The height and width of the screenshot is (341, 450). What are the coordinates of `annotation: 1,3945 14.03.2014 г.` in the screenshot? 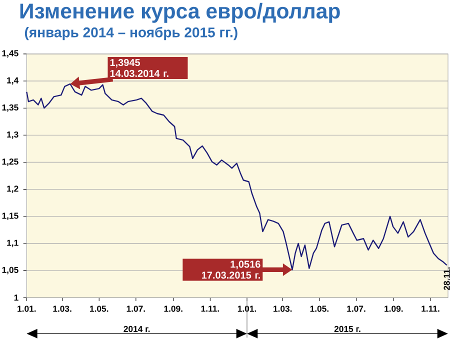 It's located at (139, 67).